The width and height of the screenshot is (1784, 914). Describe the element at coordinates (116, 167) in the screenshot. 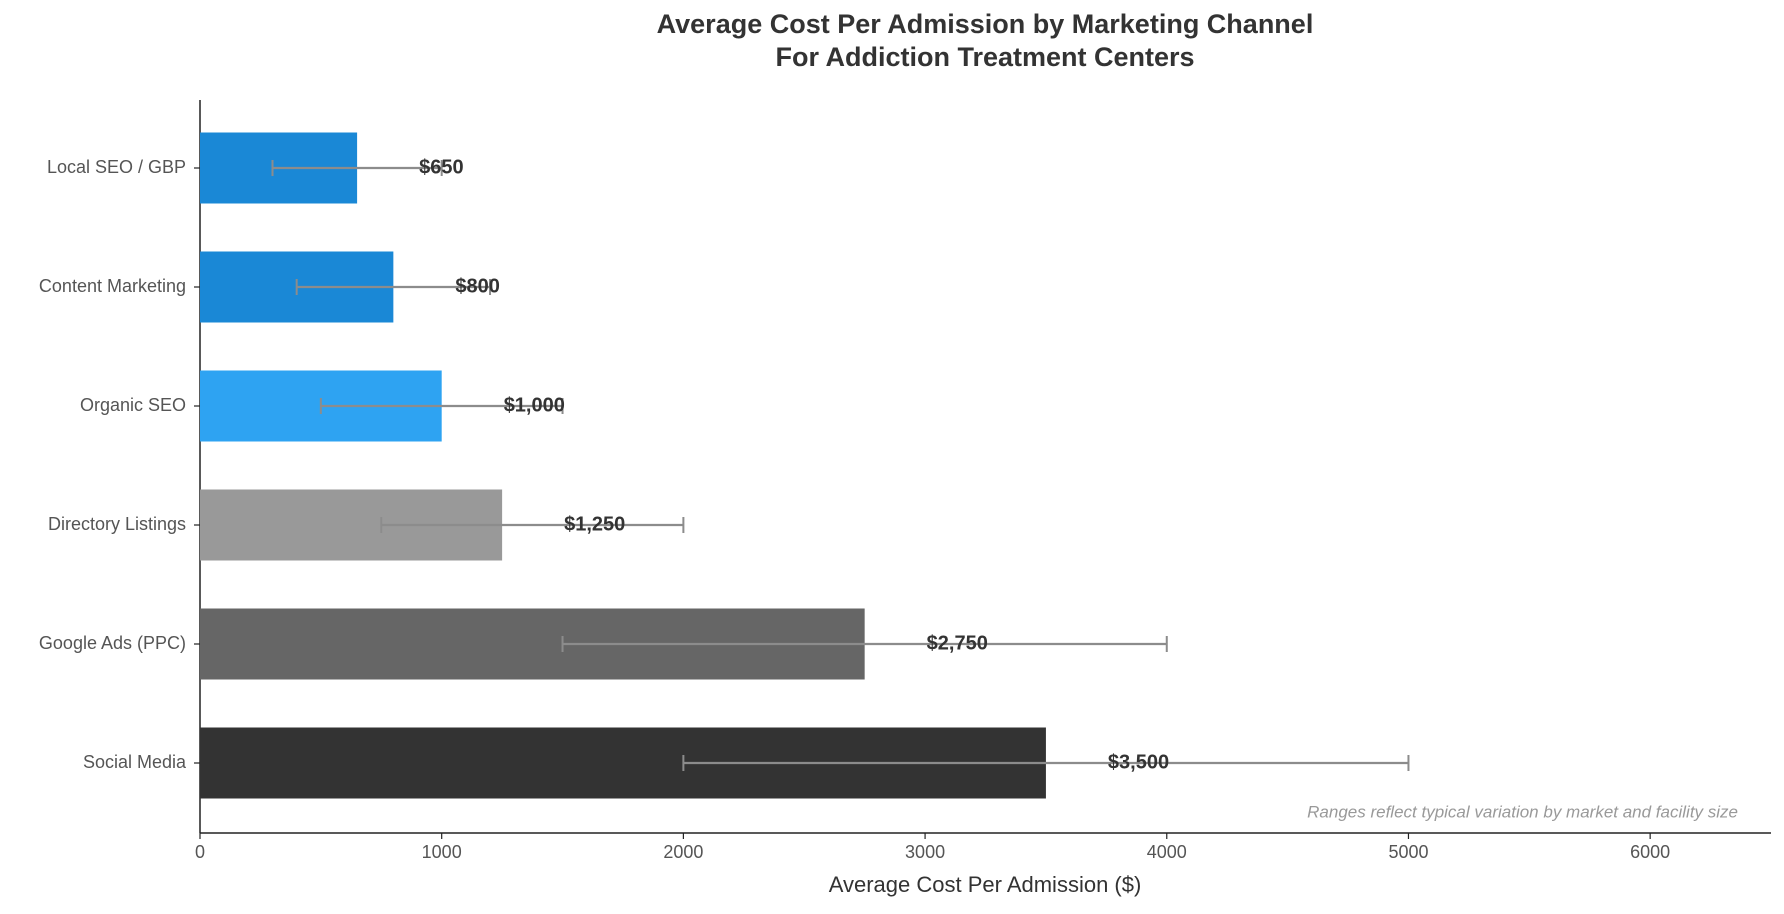

I see `y-tick-label: Local SEO / GBP` at that location.